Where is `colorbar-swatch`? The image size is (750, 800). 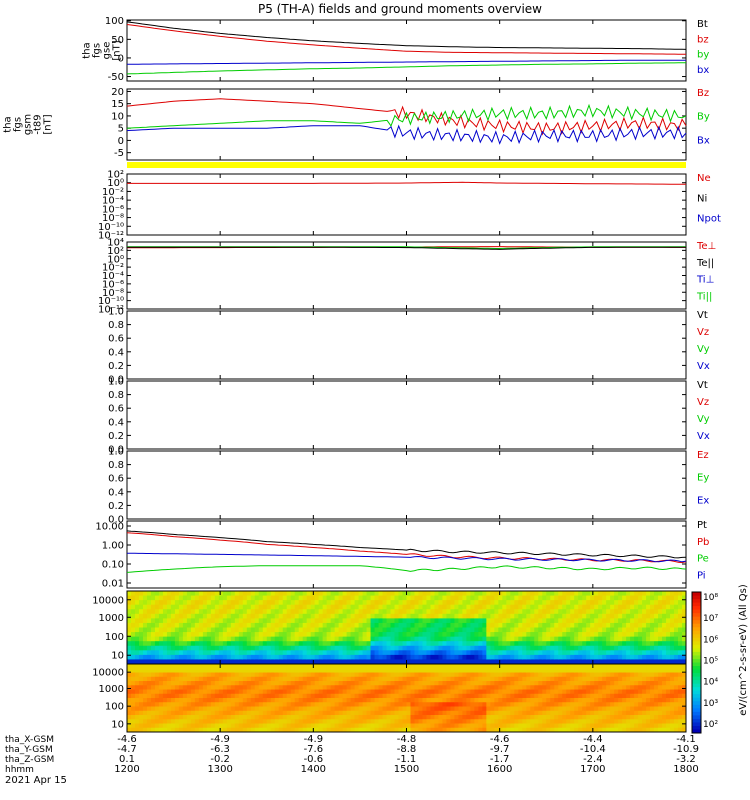 colorbar-swatch is located at coordinates (696, 713).